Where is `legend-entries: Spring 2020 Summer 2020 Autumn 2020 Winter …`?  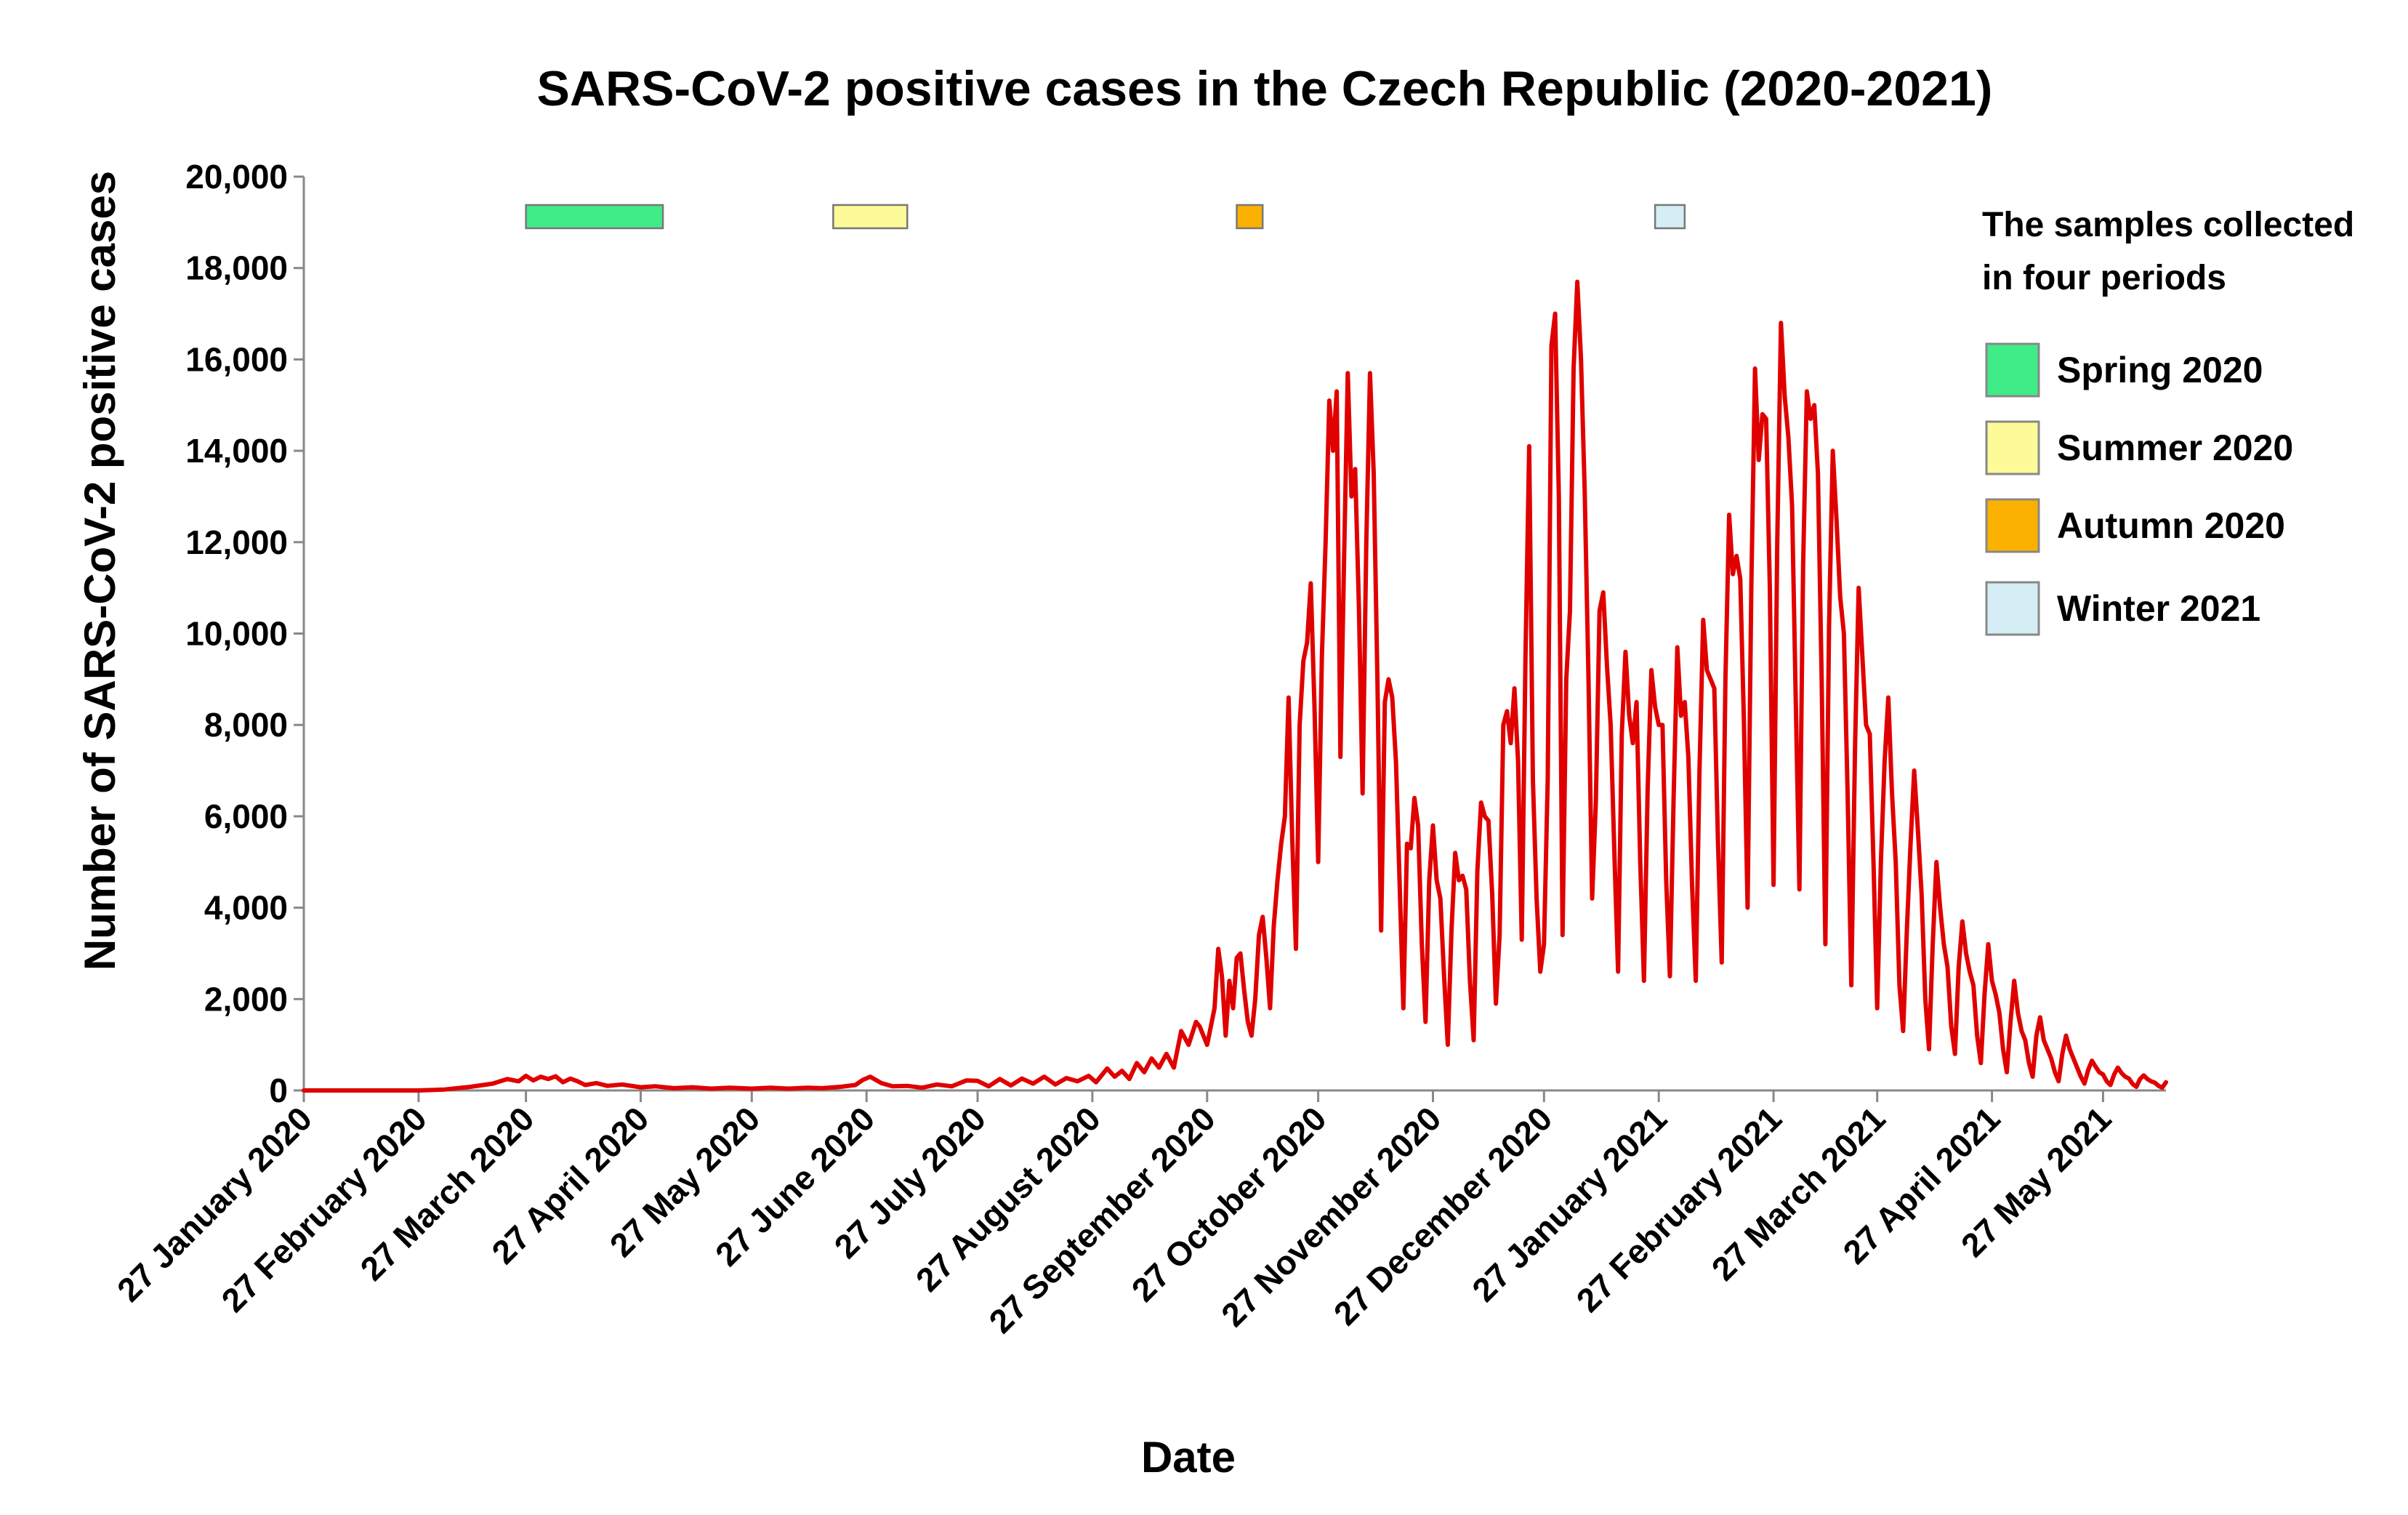 legend-entries: Spring 2020 Summer 2020 Autumn 2020 Winter … is located at coordinates (2139, 489).